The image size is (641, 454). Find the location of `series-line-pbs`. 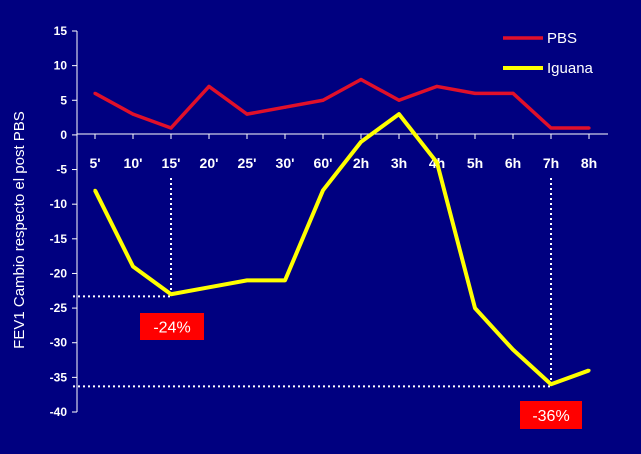

series-line-pbs is located at coordinates (341, 103).